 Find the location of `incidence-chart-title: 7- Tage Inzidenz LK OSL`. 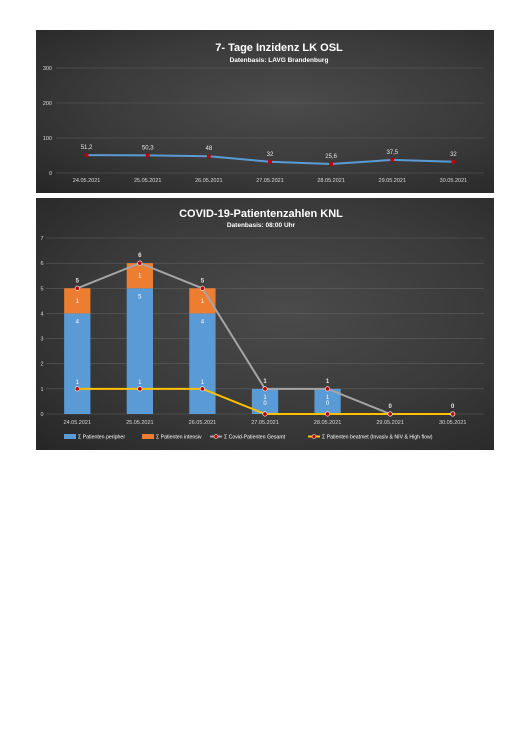

incidence-chart-title: 7- Tage Inzidenz LK OSL is located at coordinates (279, 48).